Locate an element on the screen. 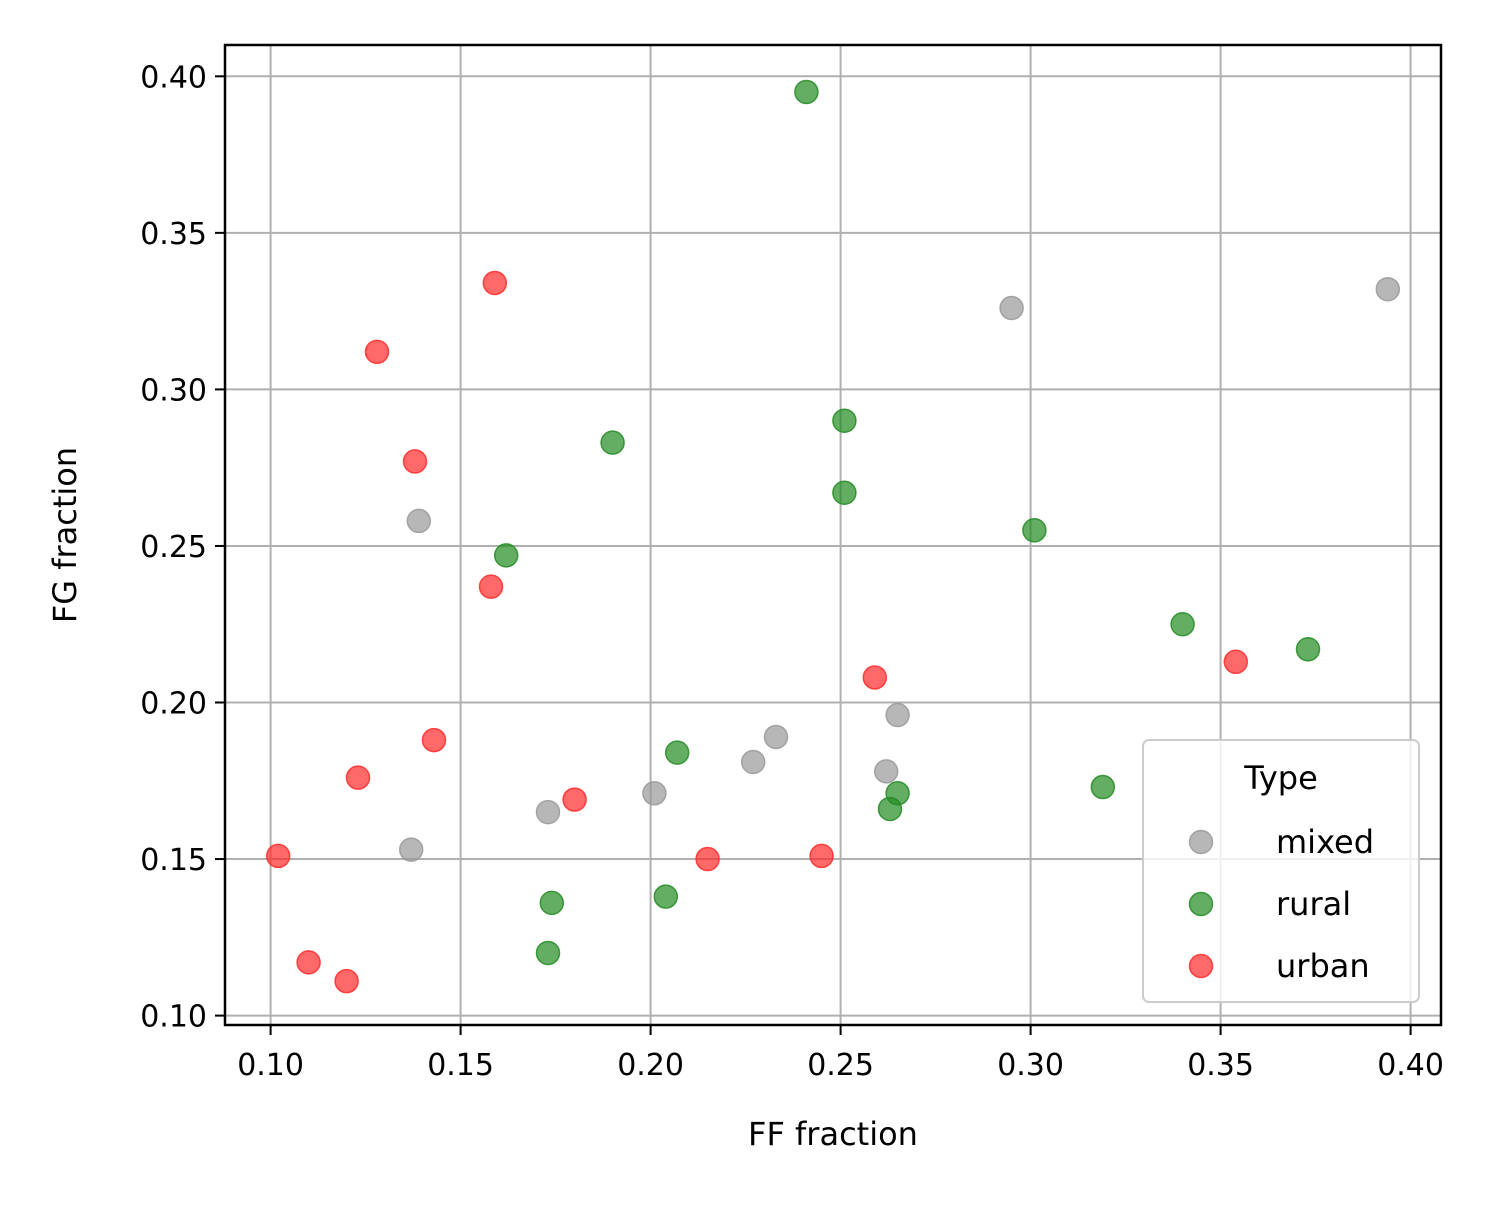 The image size is (1500, 1205). legend-marker-rural is located at coordinates (1201, 904).